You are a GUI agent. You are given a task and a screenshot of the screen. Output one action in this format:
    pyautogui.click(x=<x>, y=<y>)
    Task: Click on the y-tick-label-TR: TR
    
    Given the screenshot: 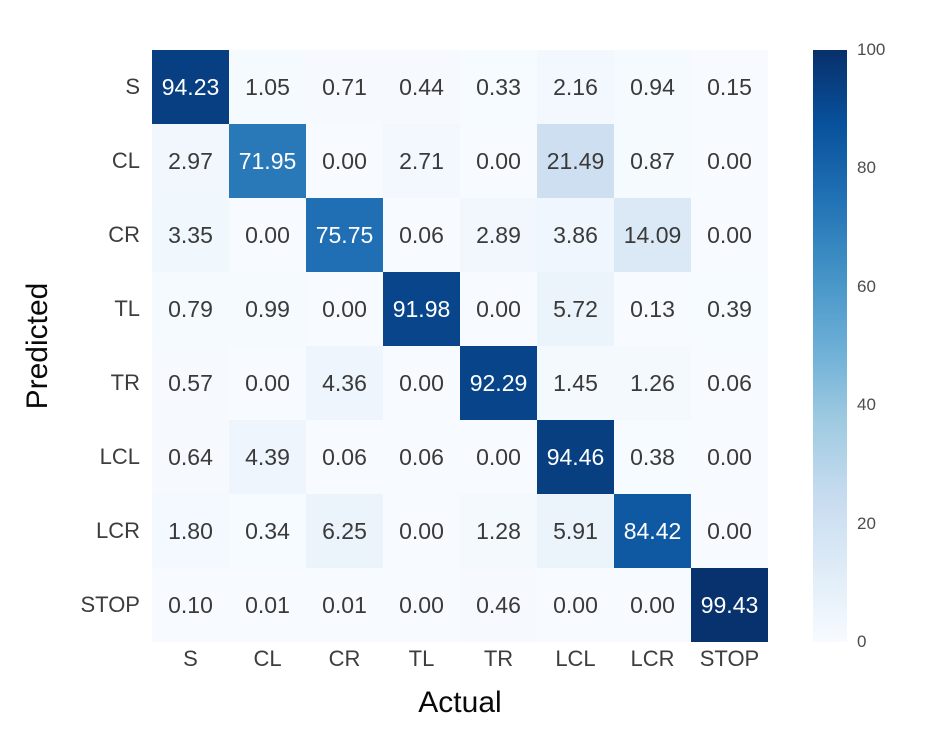 What is the action you would take?
    pyautogui.click(x=125, y=382)
    